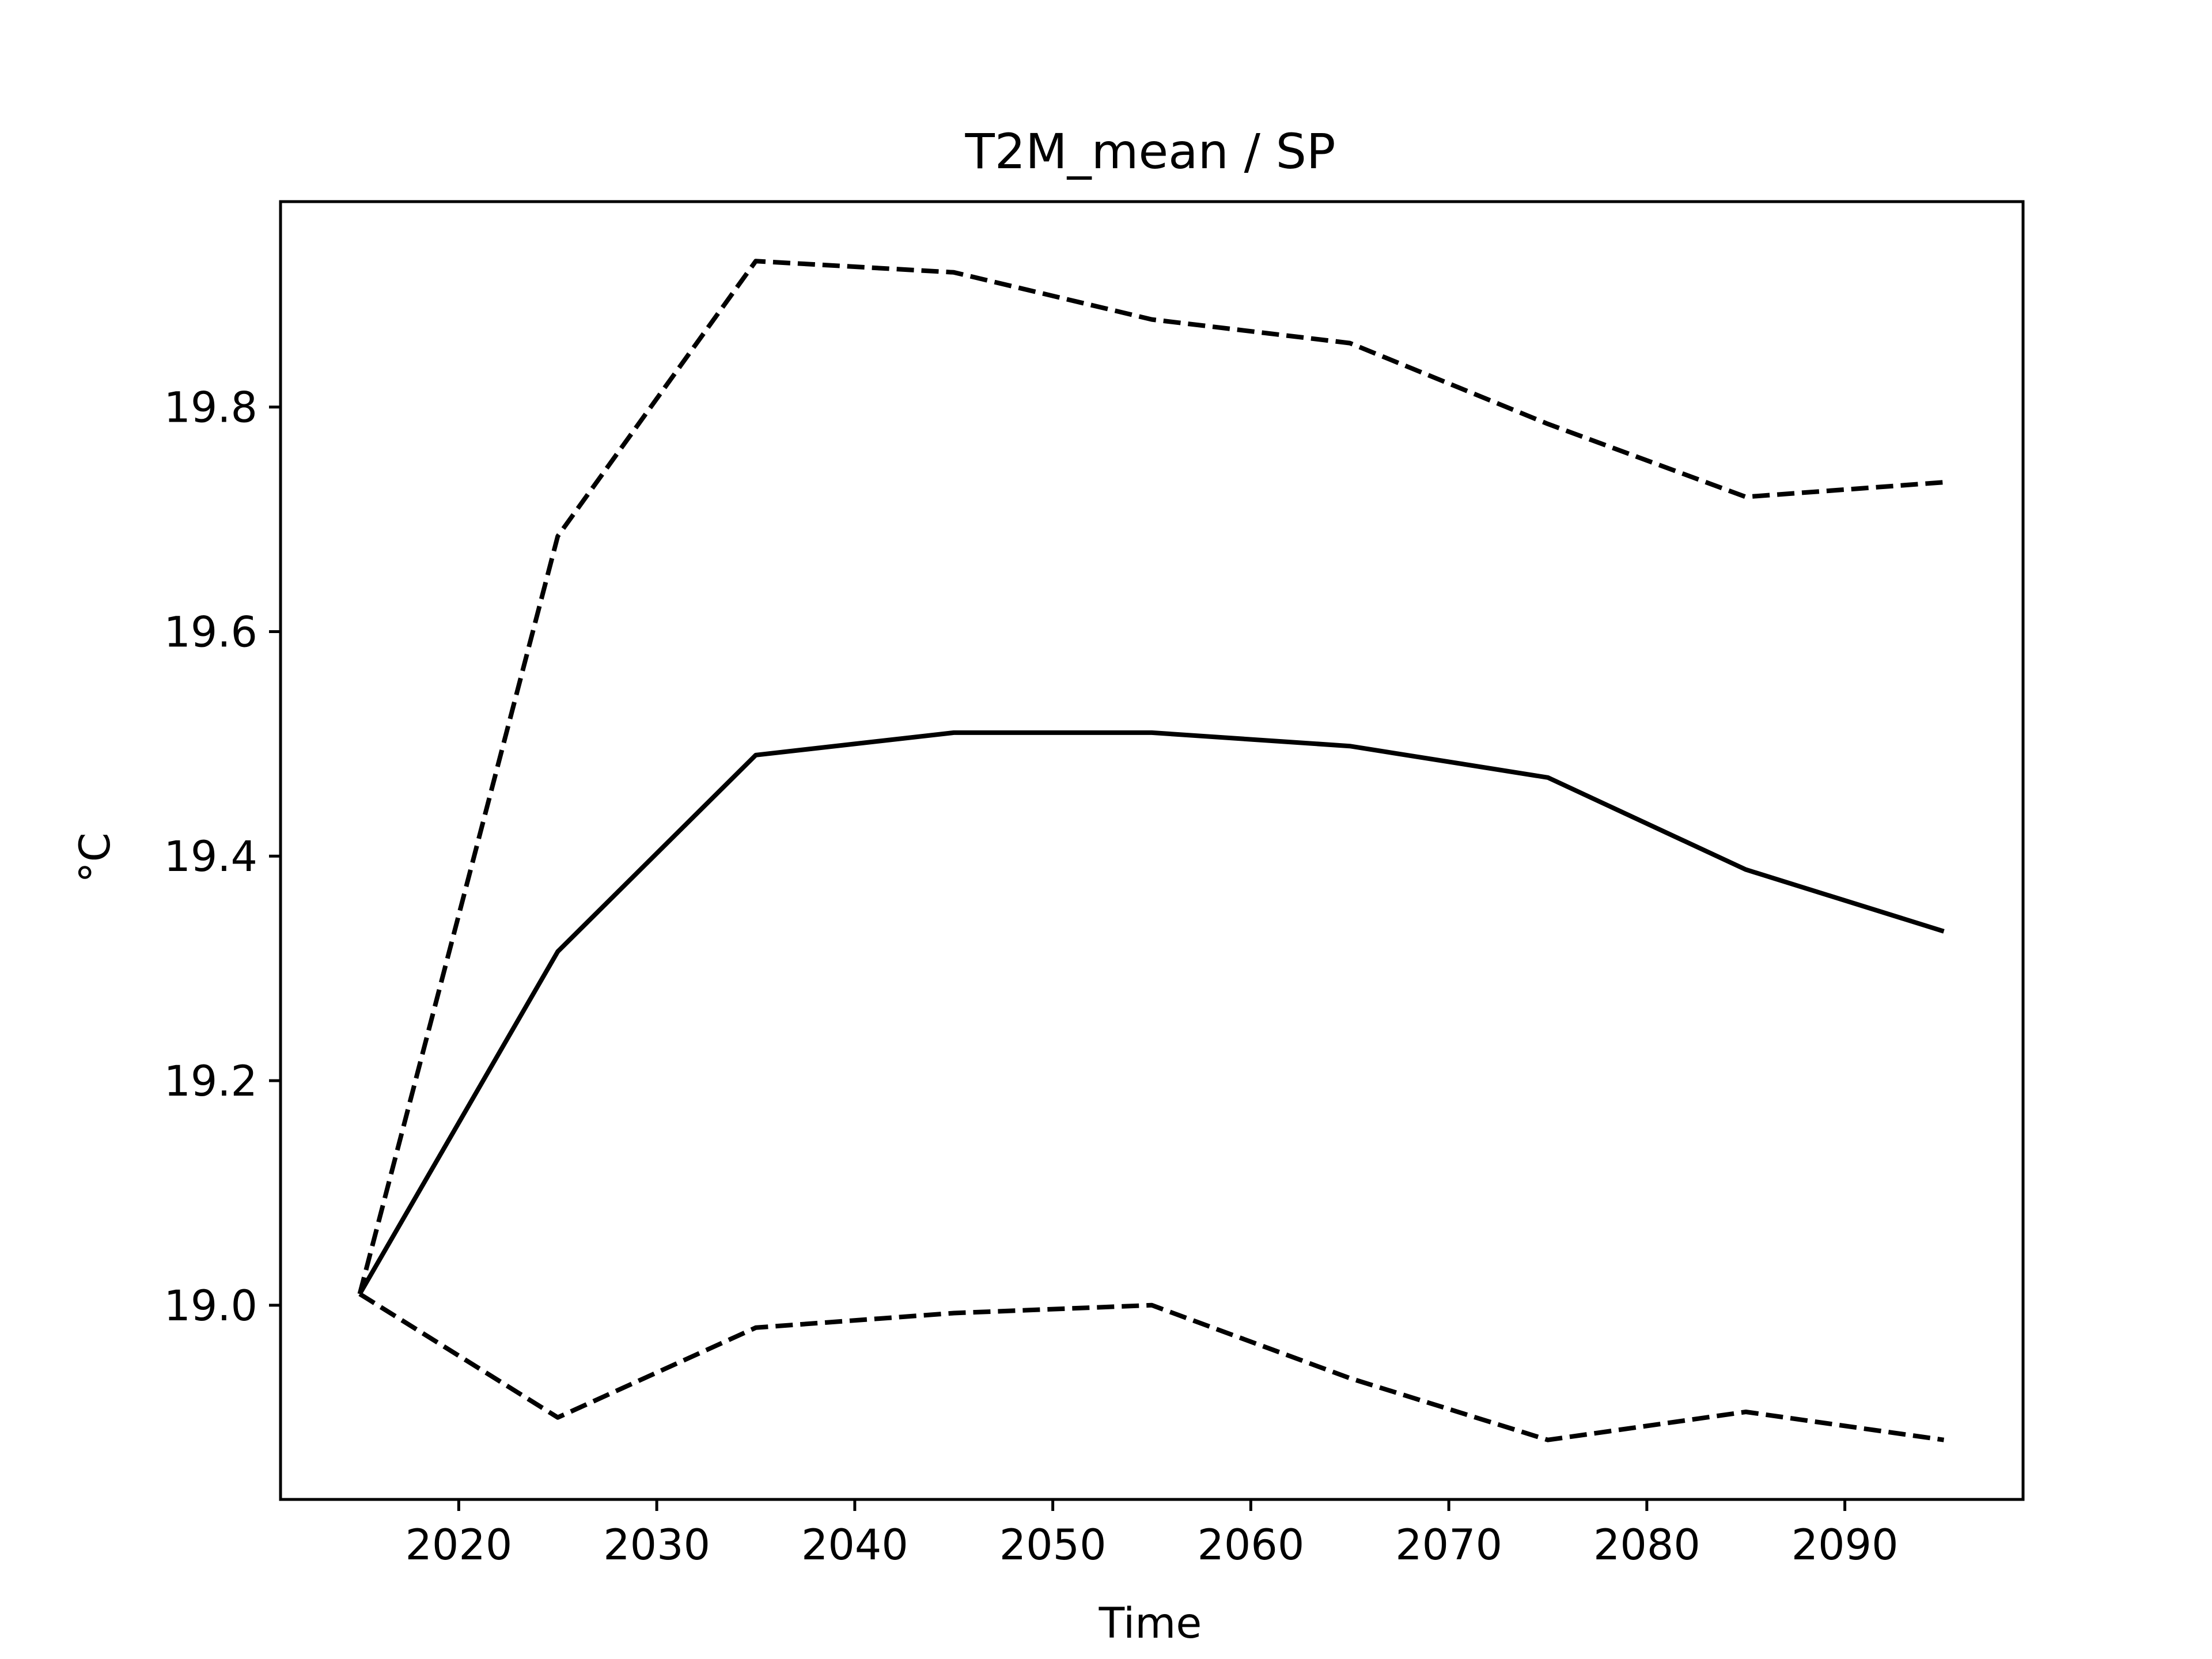  Describe the element at coordinates (1646, 1545) in the screenshot. I see `x-tick-label: 2080` at that location.